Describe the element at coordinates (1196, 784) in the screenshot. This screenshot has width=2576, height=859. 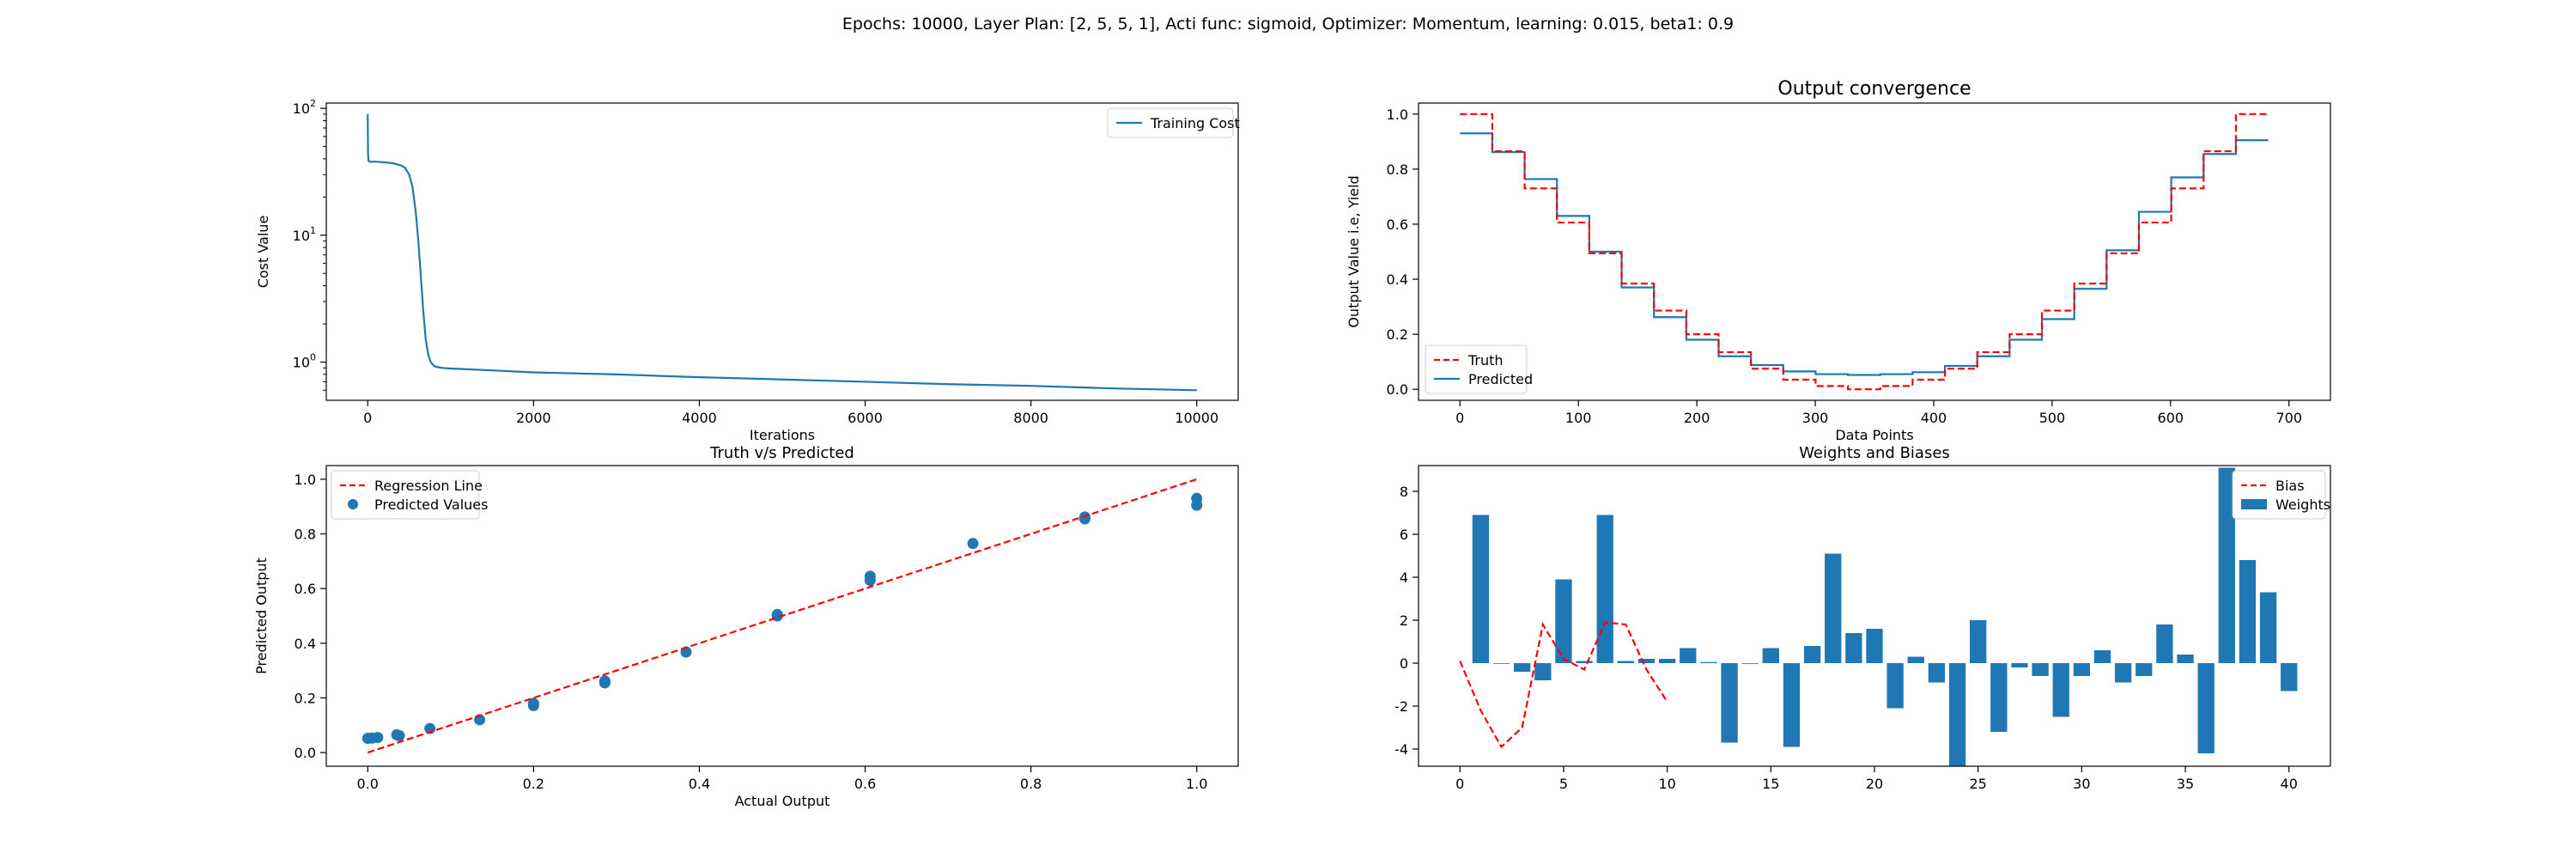
I see `x-tick-label: 1.0` at that location.